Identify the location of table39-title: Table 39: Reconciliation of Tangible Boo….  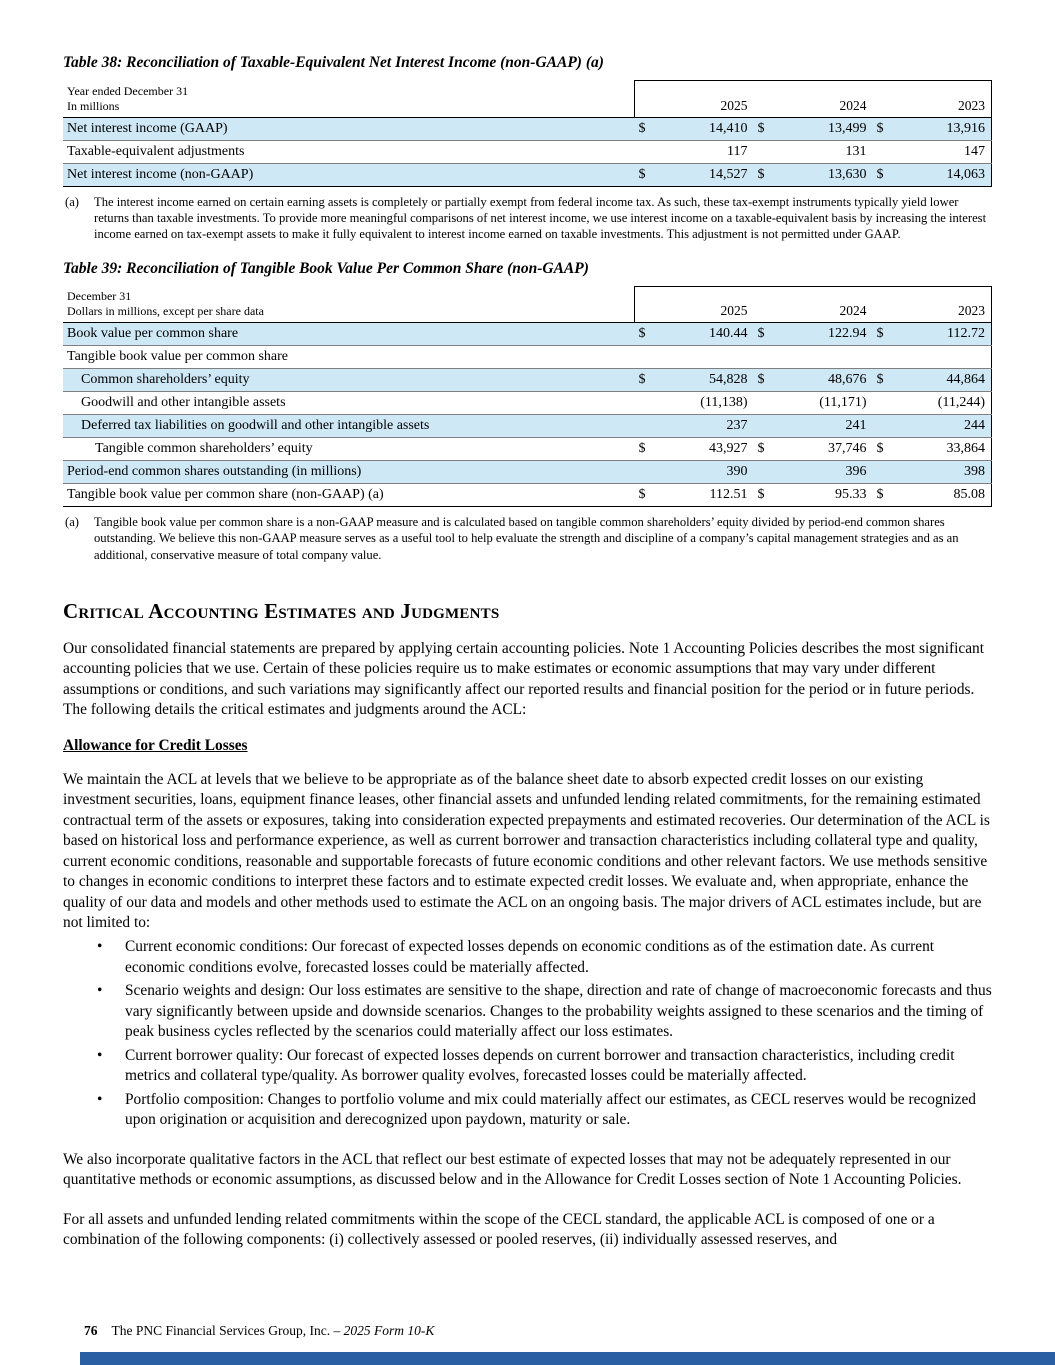
(326, 268).